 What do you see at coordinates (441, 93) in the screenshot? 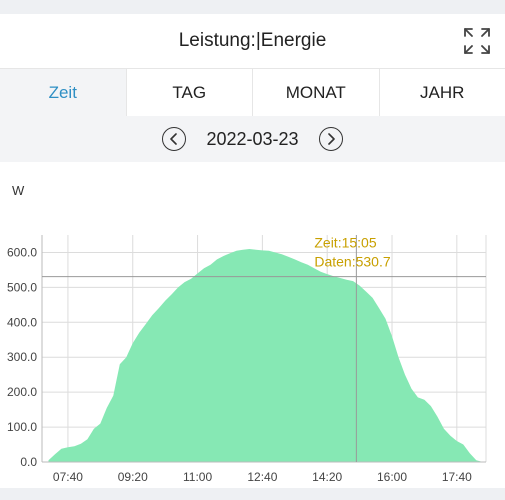
I see `tab-jahr: JAHR` at bounding box center [441, 93].